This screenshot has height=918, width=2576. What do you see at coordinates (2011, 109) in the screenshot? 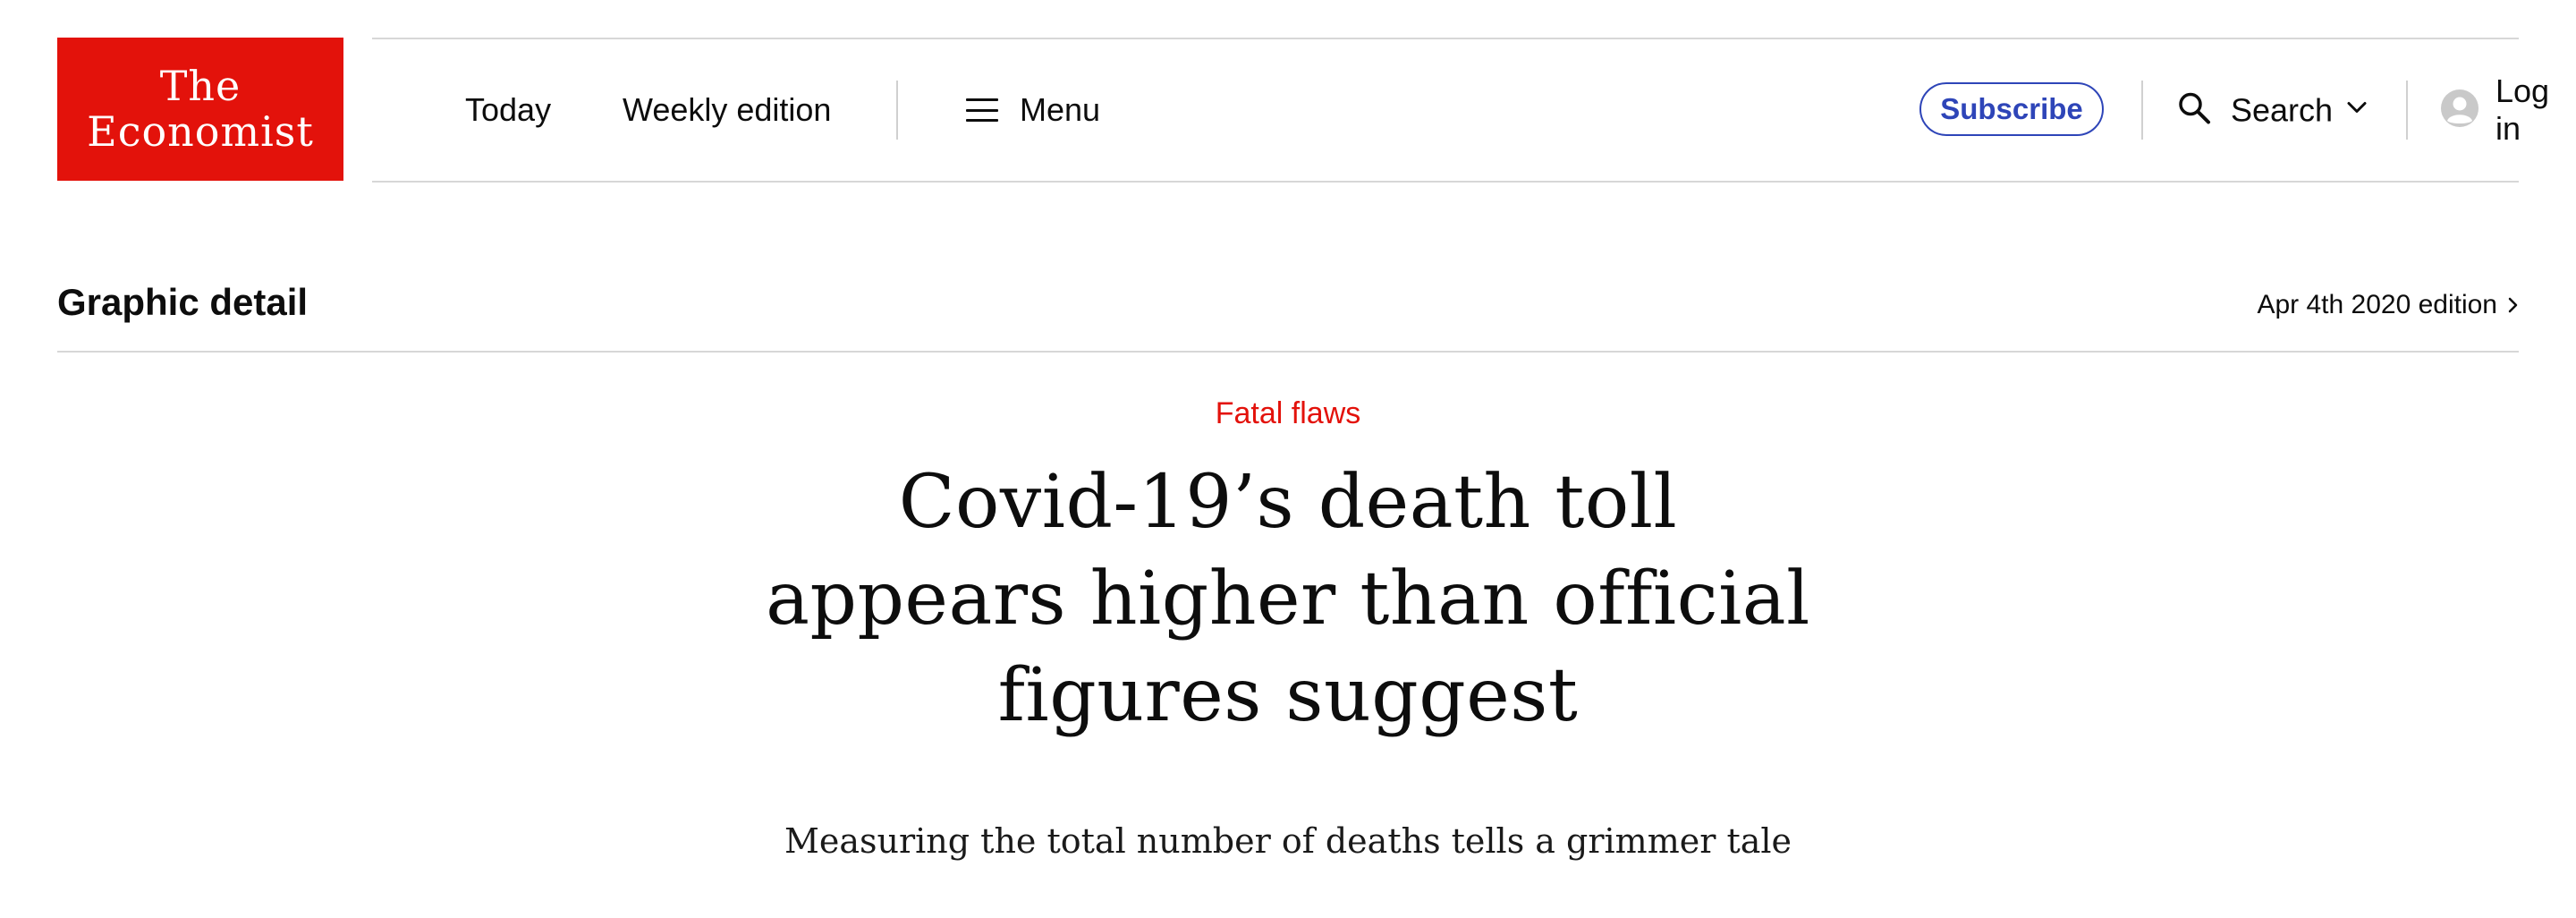
I see `subscribe-button: Subscribe` at bounding box center [2011, 109].